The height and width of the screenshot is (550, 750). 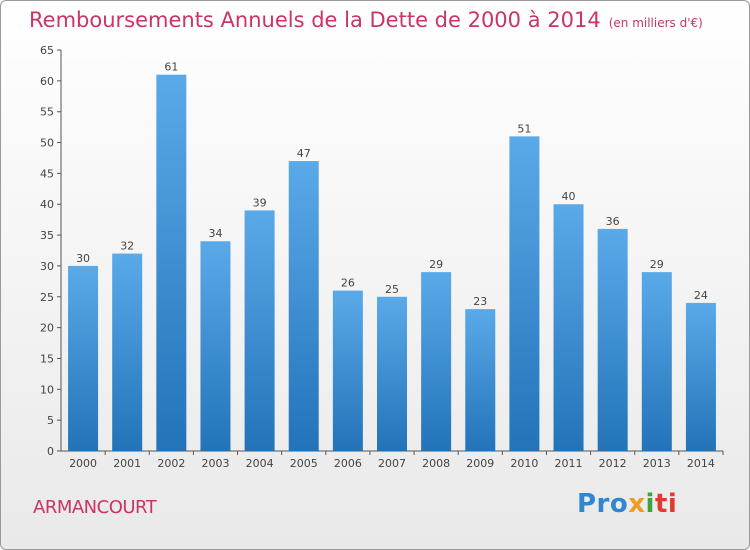 What do you see at coordinates (83, 463) in the screenshot?
I see `x-tick-label: 2000` at bounding box center [83, 463].